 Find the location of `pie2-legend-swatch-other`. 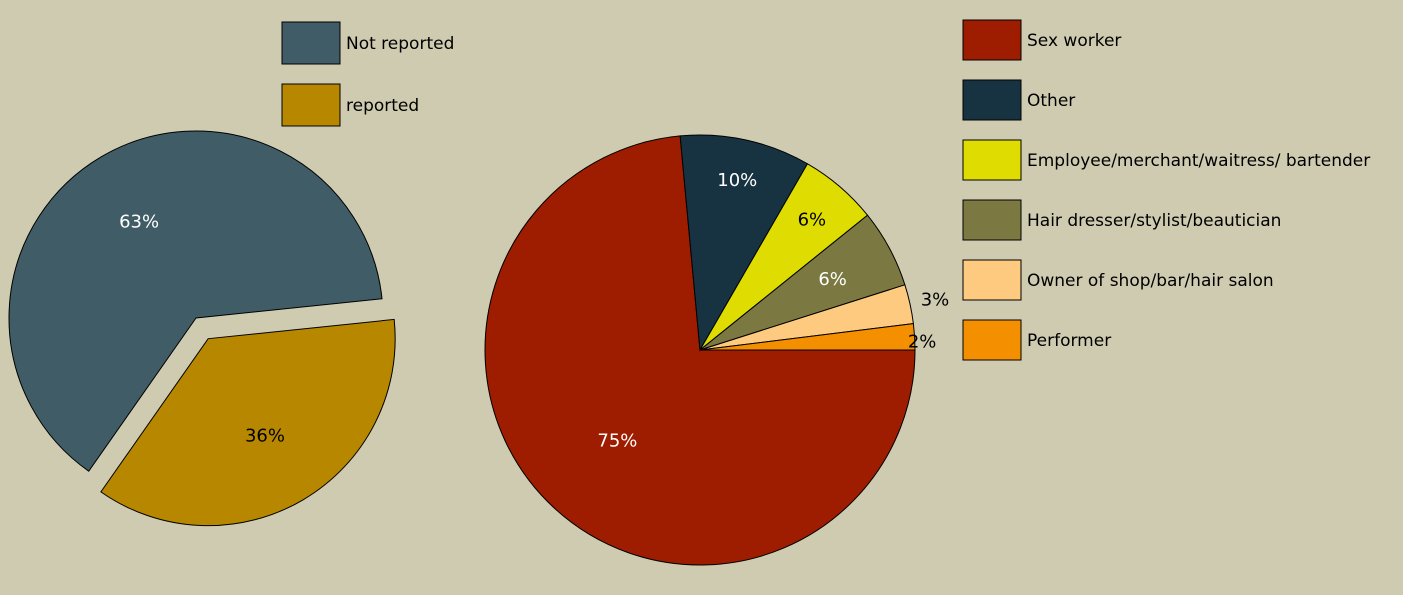

pie2-legend-swatch-other is located at coordinates (992, 100).